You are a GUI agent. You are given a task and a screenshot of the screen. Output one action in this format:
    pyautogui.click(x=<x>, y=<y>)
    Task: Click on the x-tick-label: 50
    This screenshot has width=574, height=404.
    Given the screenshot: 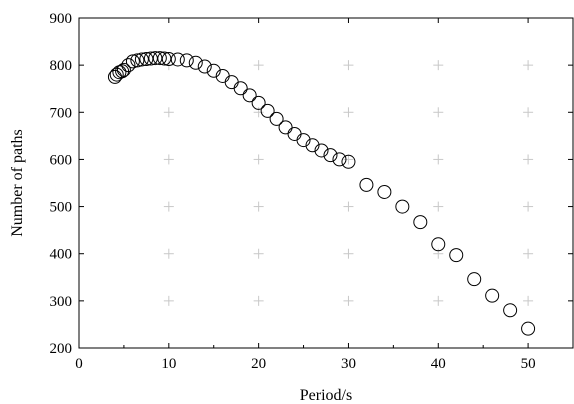 What is the action you would take?
    pyautogui.click(x=528, y=364)
    